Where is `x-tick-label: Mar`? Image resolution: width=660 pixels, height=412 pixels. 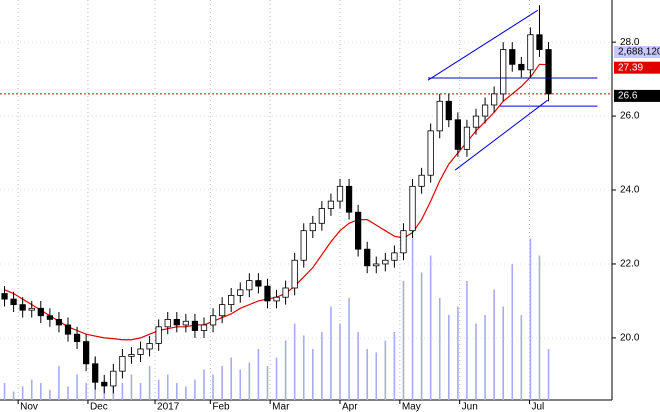 x-tick-label: Mar is located at coordinates (281, 407).